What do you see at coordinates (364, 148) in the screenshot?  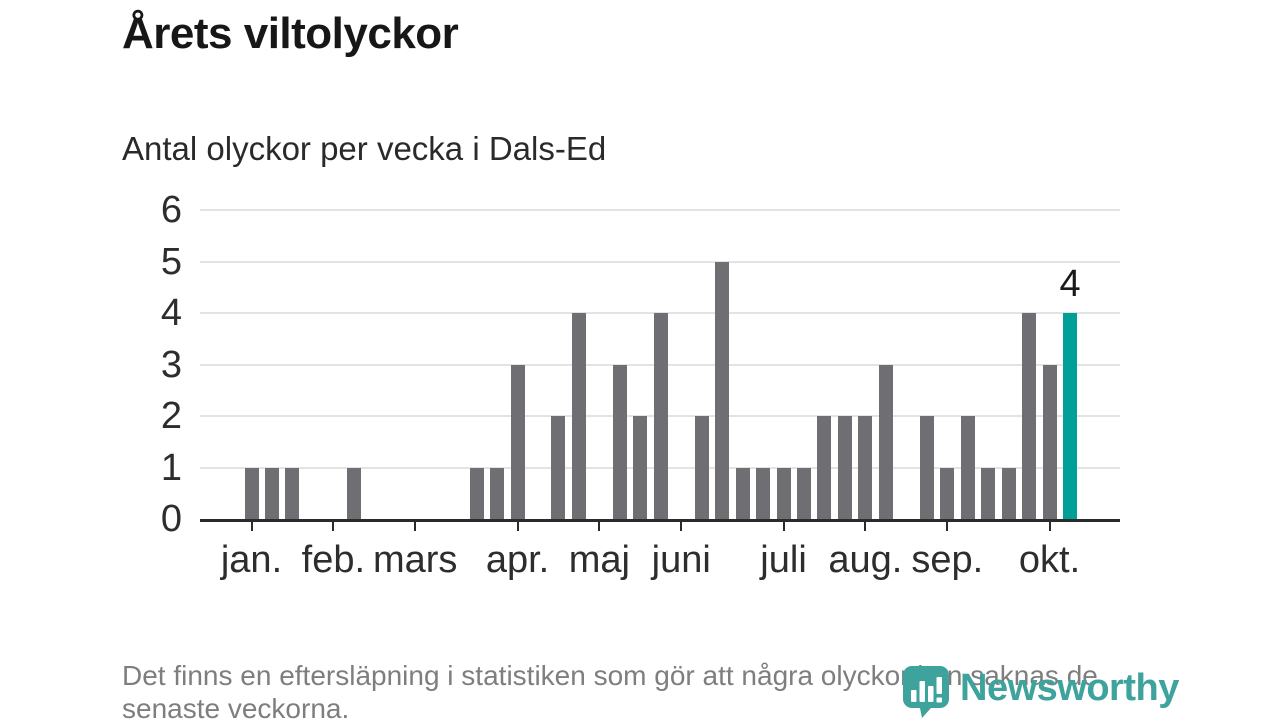 I see `chart-subtitle: Antal olyckor per vecka i Dals-Ed` at bounding box center [364, 148].